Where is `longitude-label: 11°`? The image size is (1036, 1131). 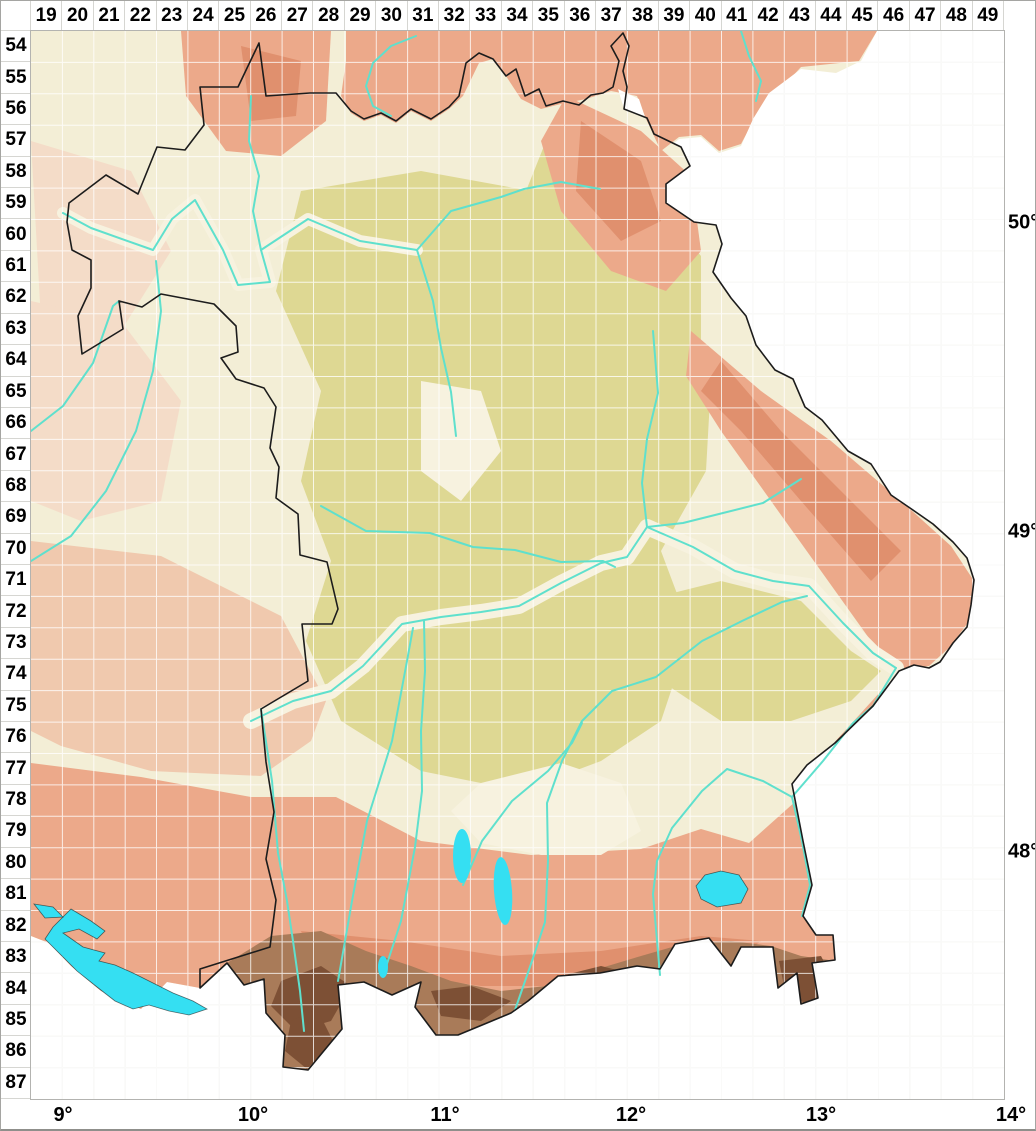
longitude-label: 11° is located at coordinates (445, 1115).